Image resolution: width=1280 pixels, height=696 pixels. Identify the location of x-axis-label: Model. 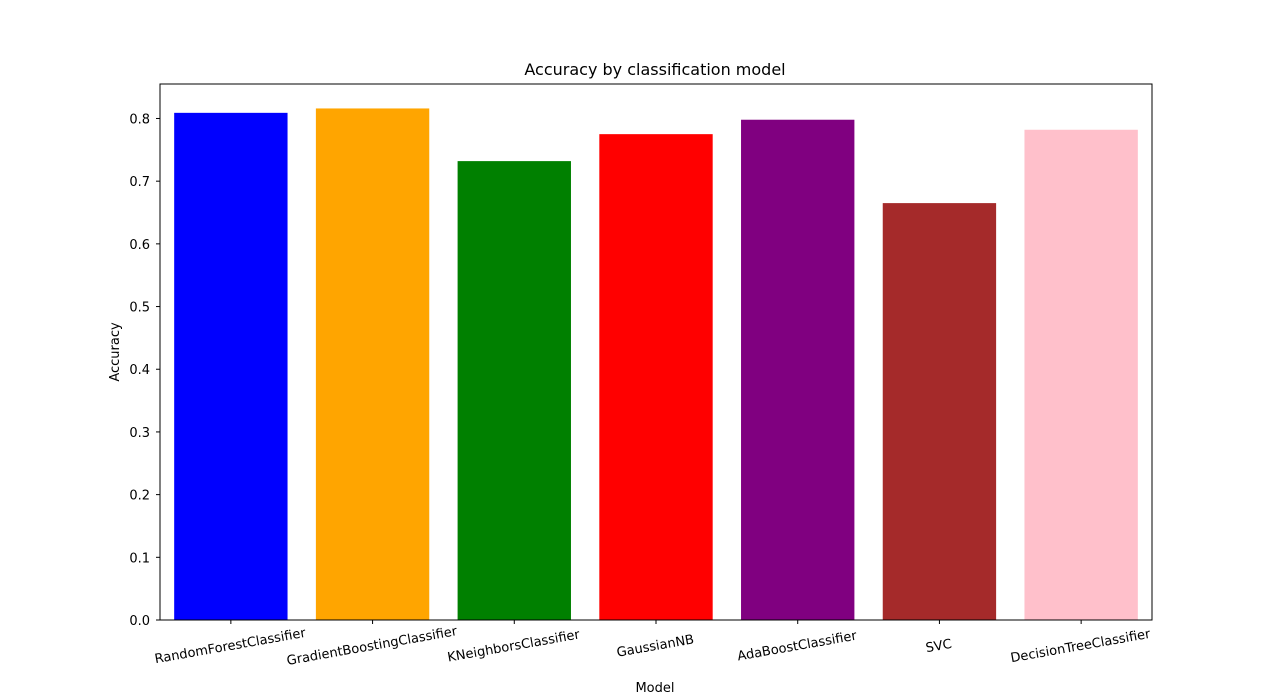
(654, 688).